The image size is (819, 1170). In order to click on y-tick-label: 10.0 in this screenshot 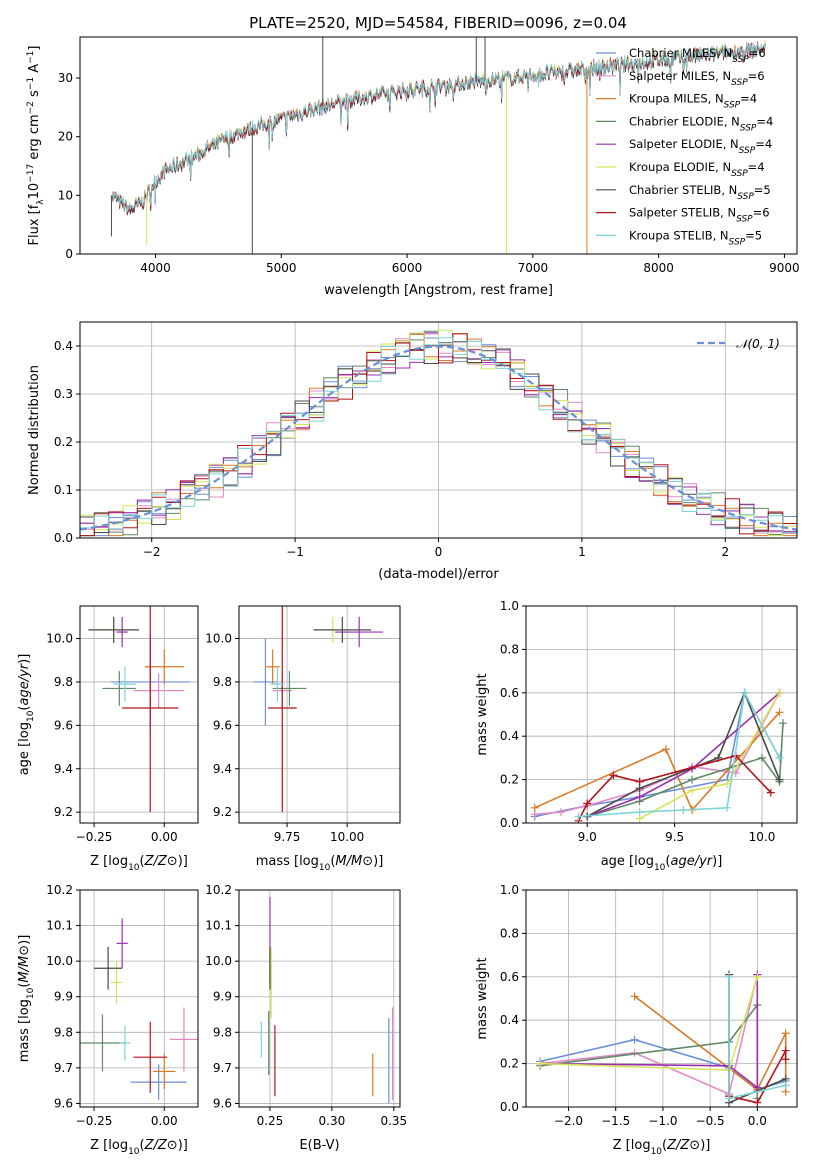, I will do `click(59, 961)`.